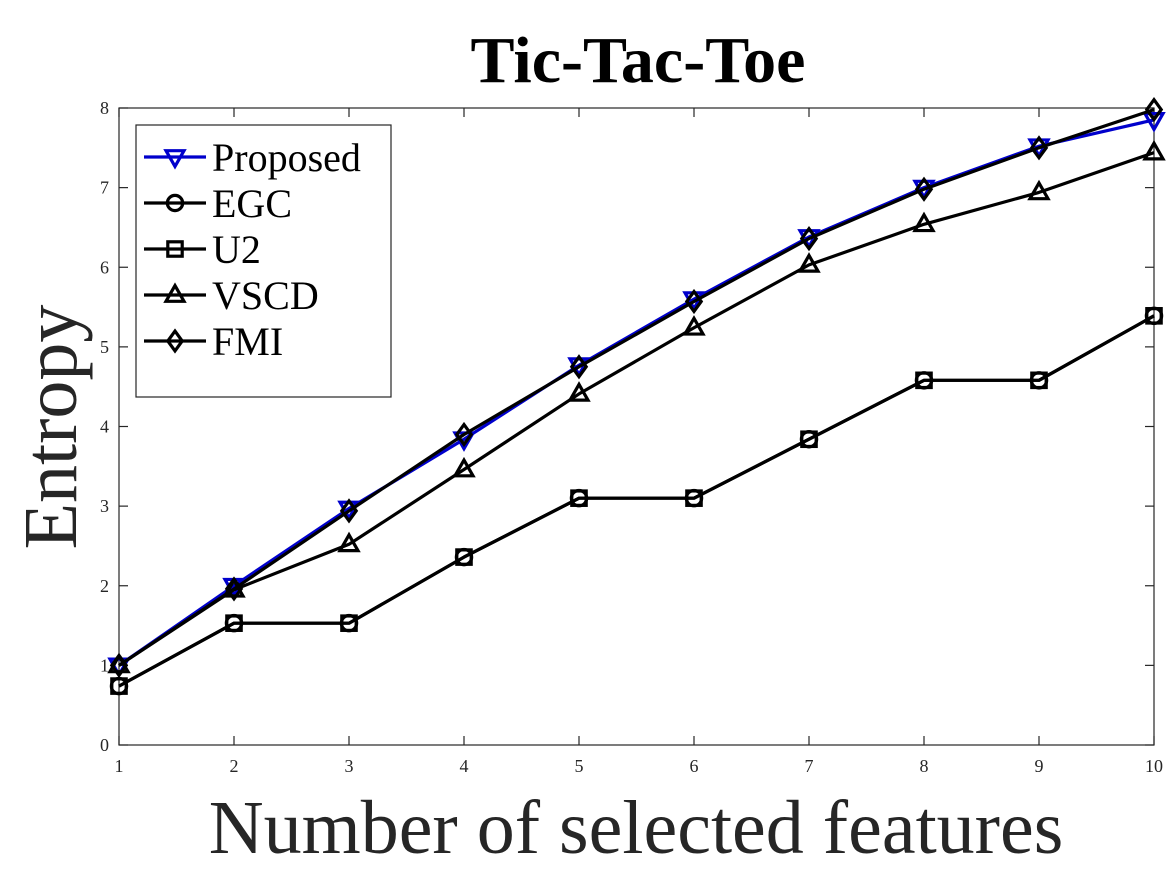 Image resolution: width=1167 pixels, height=875 pixels. What do you see at coordinates (247, 341) in the screenshot?
I see `legend-label: FMI` at bounding box center [247, 341].